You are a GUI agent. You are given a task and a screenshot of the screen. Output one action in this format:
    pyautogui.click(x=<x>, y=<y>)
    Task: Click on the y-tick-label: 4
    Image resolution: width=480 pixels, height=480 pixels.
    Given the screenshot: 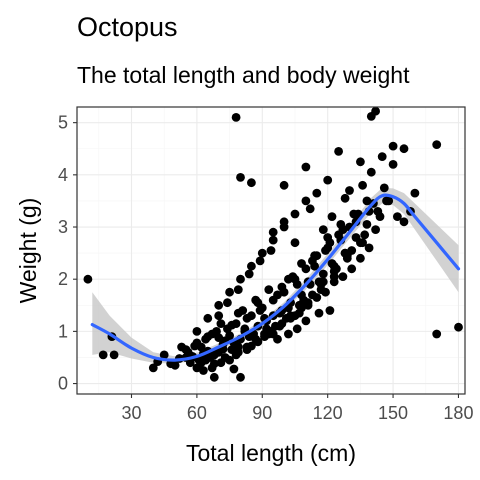 What is the action you would take?
    pyautogui.click(x=63, y=175)
    